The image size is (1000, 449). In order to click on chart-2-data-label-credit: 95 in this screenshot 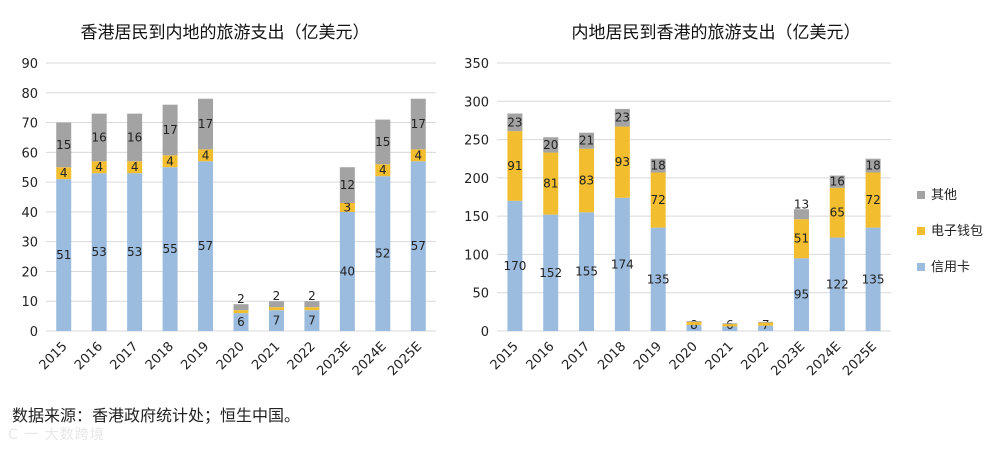, I will do `click(801, 295)`.